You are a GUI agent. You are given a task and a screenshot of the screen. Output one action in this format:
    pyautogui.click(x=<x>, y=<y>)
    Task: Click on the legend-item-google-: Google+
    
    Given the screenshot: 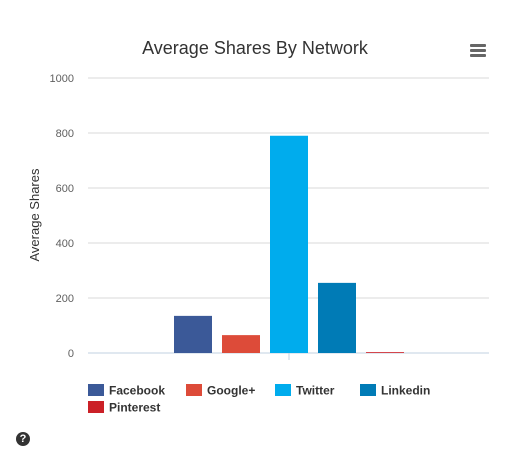 What is the action you would take?
    pyautogui.click(x=220, y=391)
    